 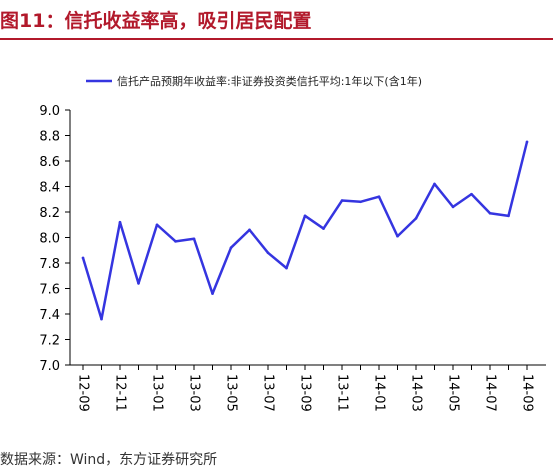 What do you see at coordinates (379, 393) in the screenshot?
I see `x-tick-label: 14-01` at bounding box center [379, 393].